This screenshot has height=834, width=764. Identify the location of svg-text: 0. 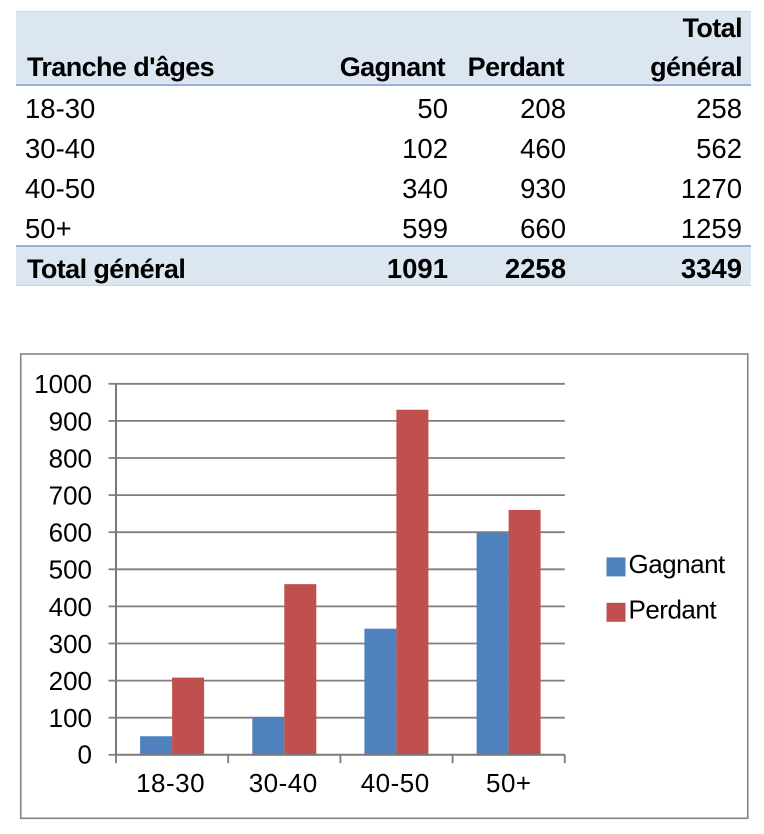
(85, 755).